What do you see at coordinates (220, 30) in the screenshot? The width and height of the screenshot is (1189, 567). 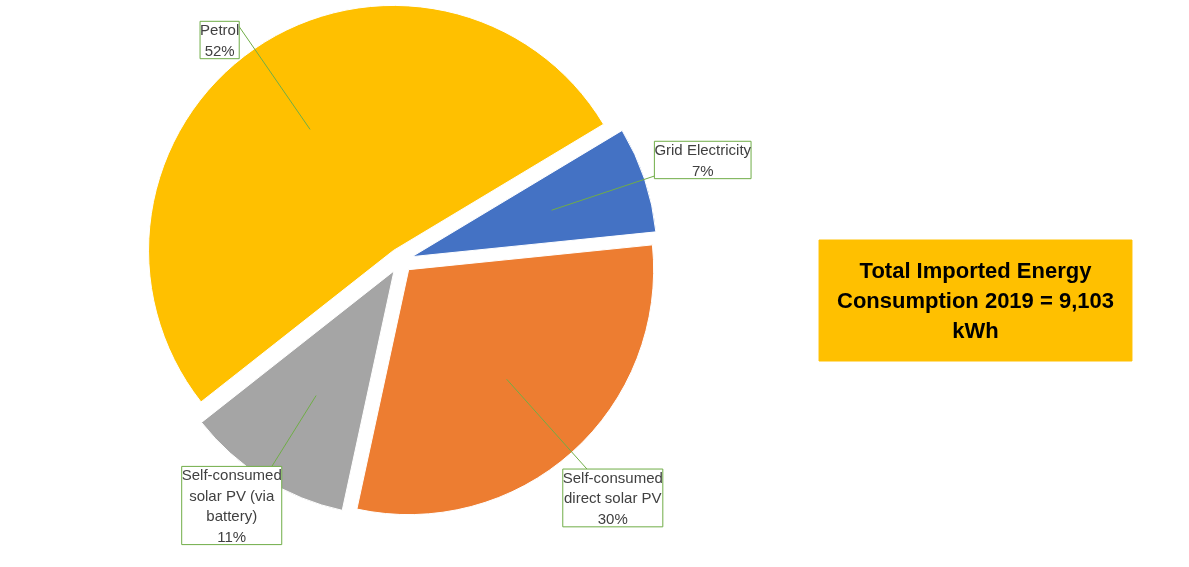 I see `slice-label: Petrol` at bounding box center [220, 30].